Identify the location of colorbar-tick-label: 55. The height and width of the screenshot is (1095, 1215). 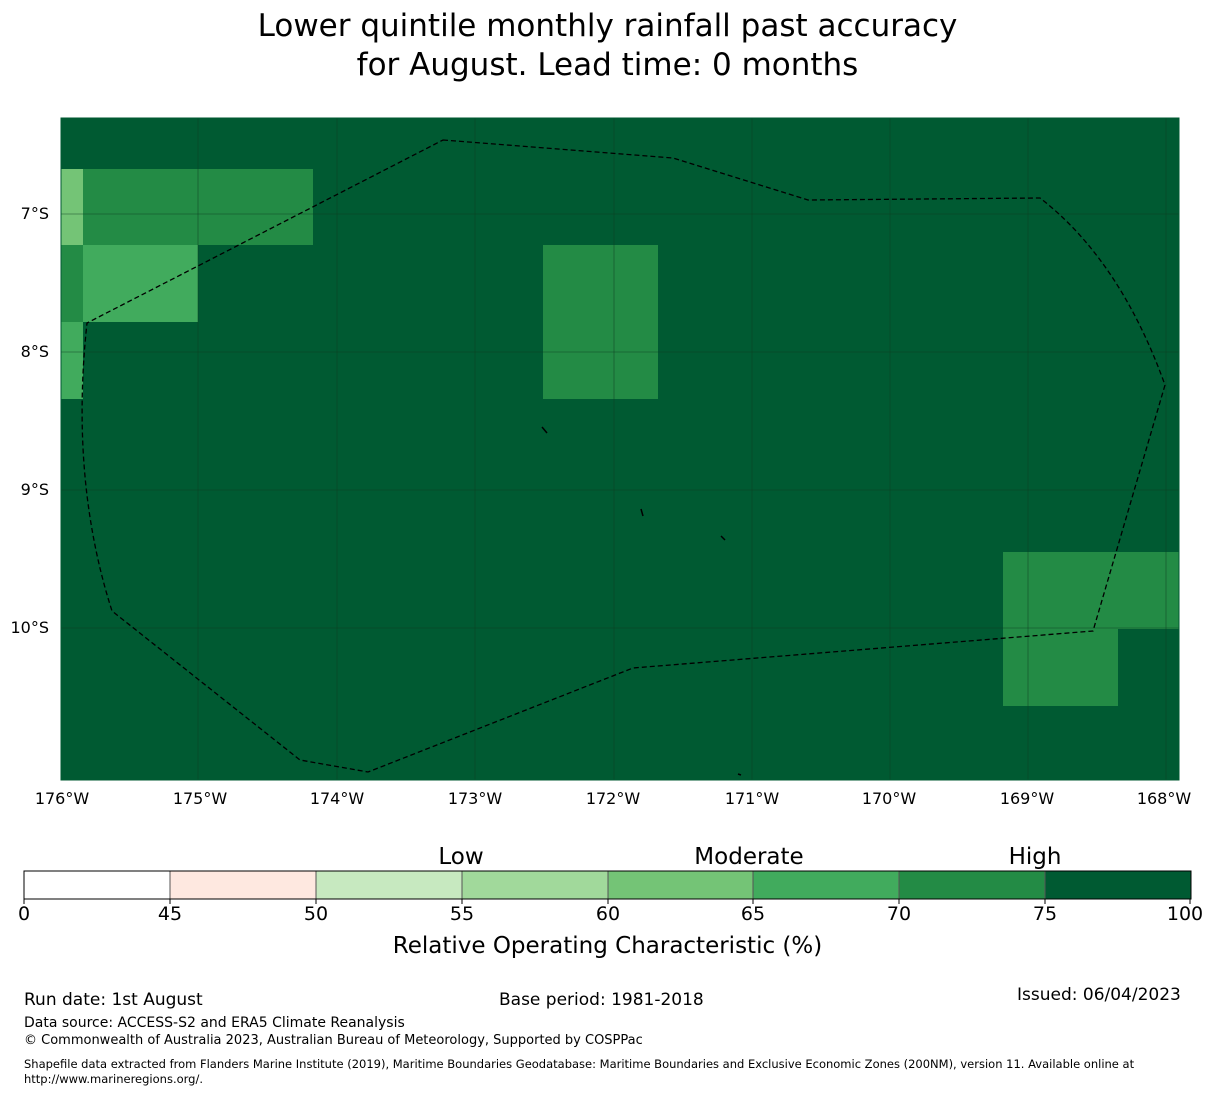
(462, 914).